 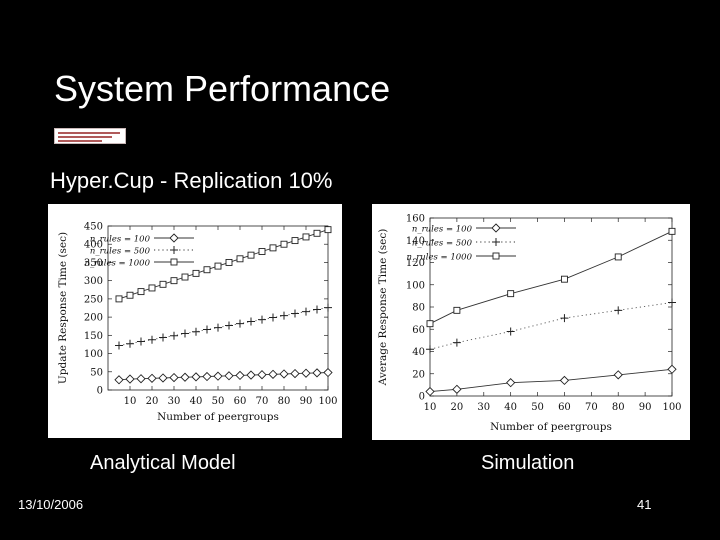 What do you see at coordinates (63, 308) in the screenshot?
I see `y-axis-label: Update Response Time (sec)` at bounding box center [63, 308].